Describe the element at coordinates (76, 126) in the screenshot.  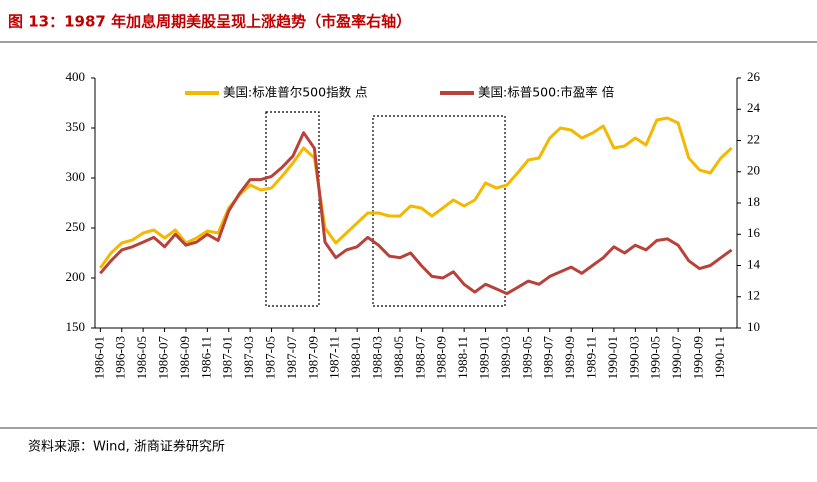
I see `y-tick-label: 350` at that location.